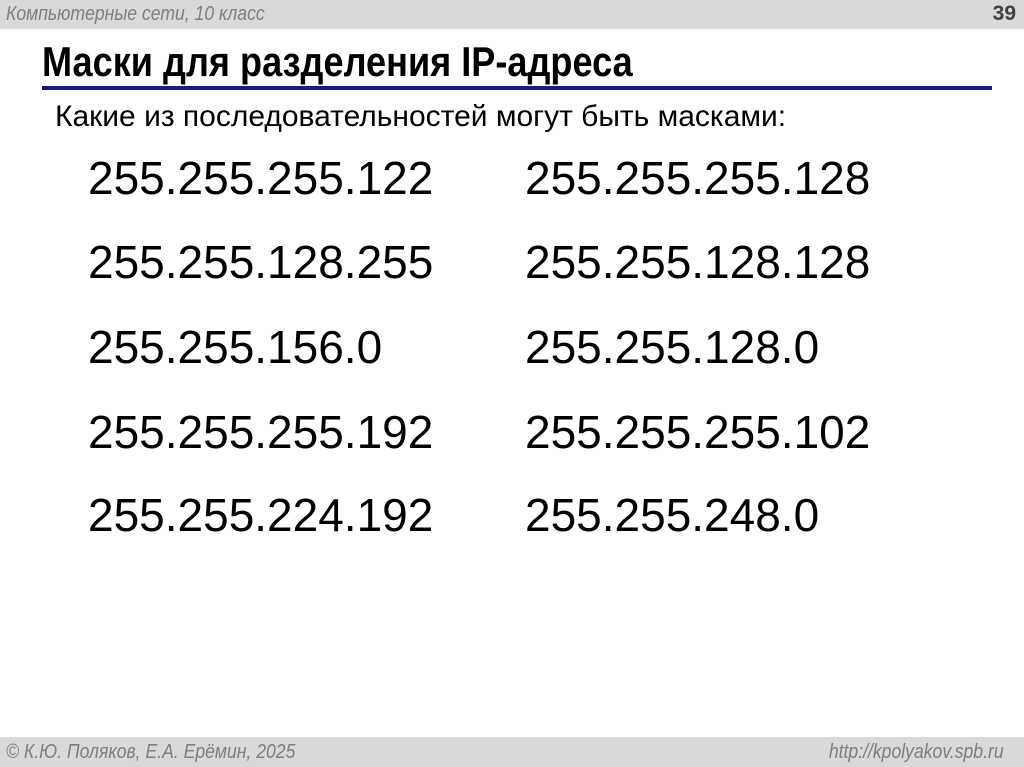 This screenshot has height=767, width=1024. What do you see at coordinates (1004, 13) in the screenshot?
I see `page-number: 39` at bounding box center [1004, 13].